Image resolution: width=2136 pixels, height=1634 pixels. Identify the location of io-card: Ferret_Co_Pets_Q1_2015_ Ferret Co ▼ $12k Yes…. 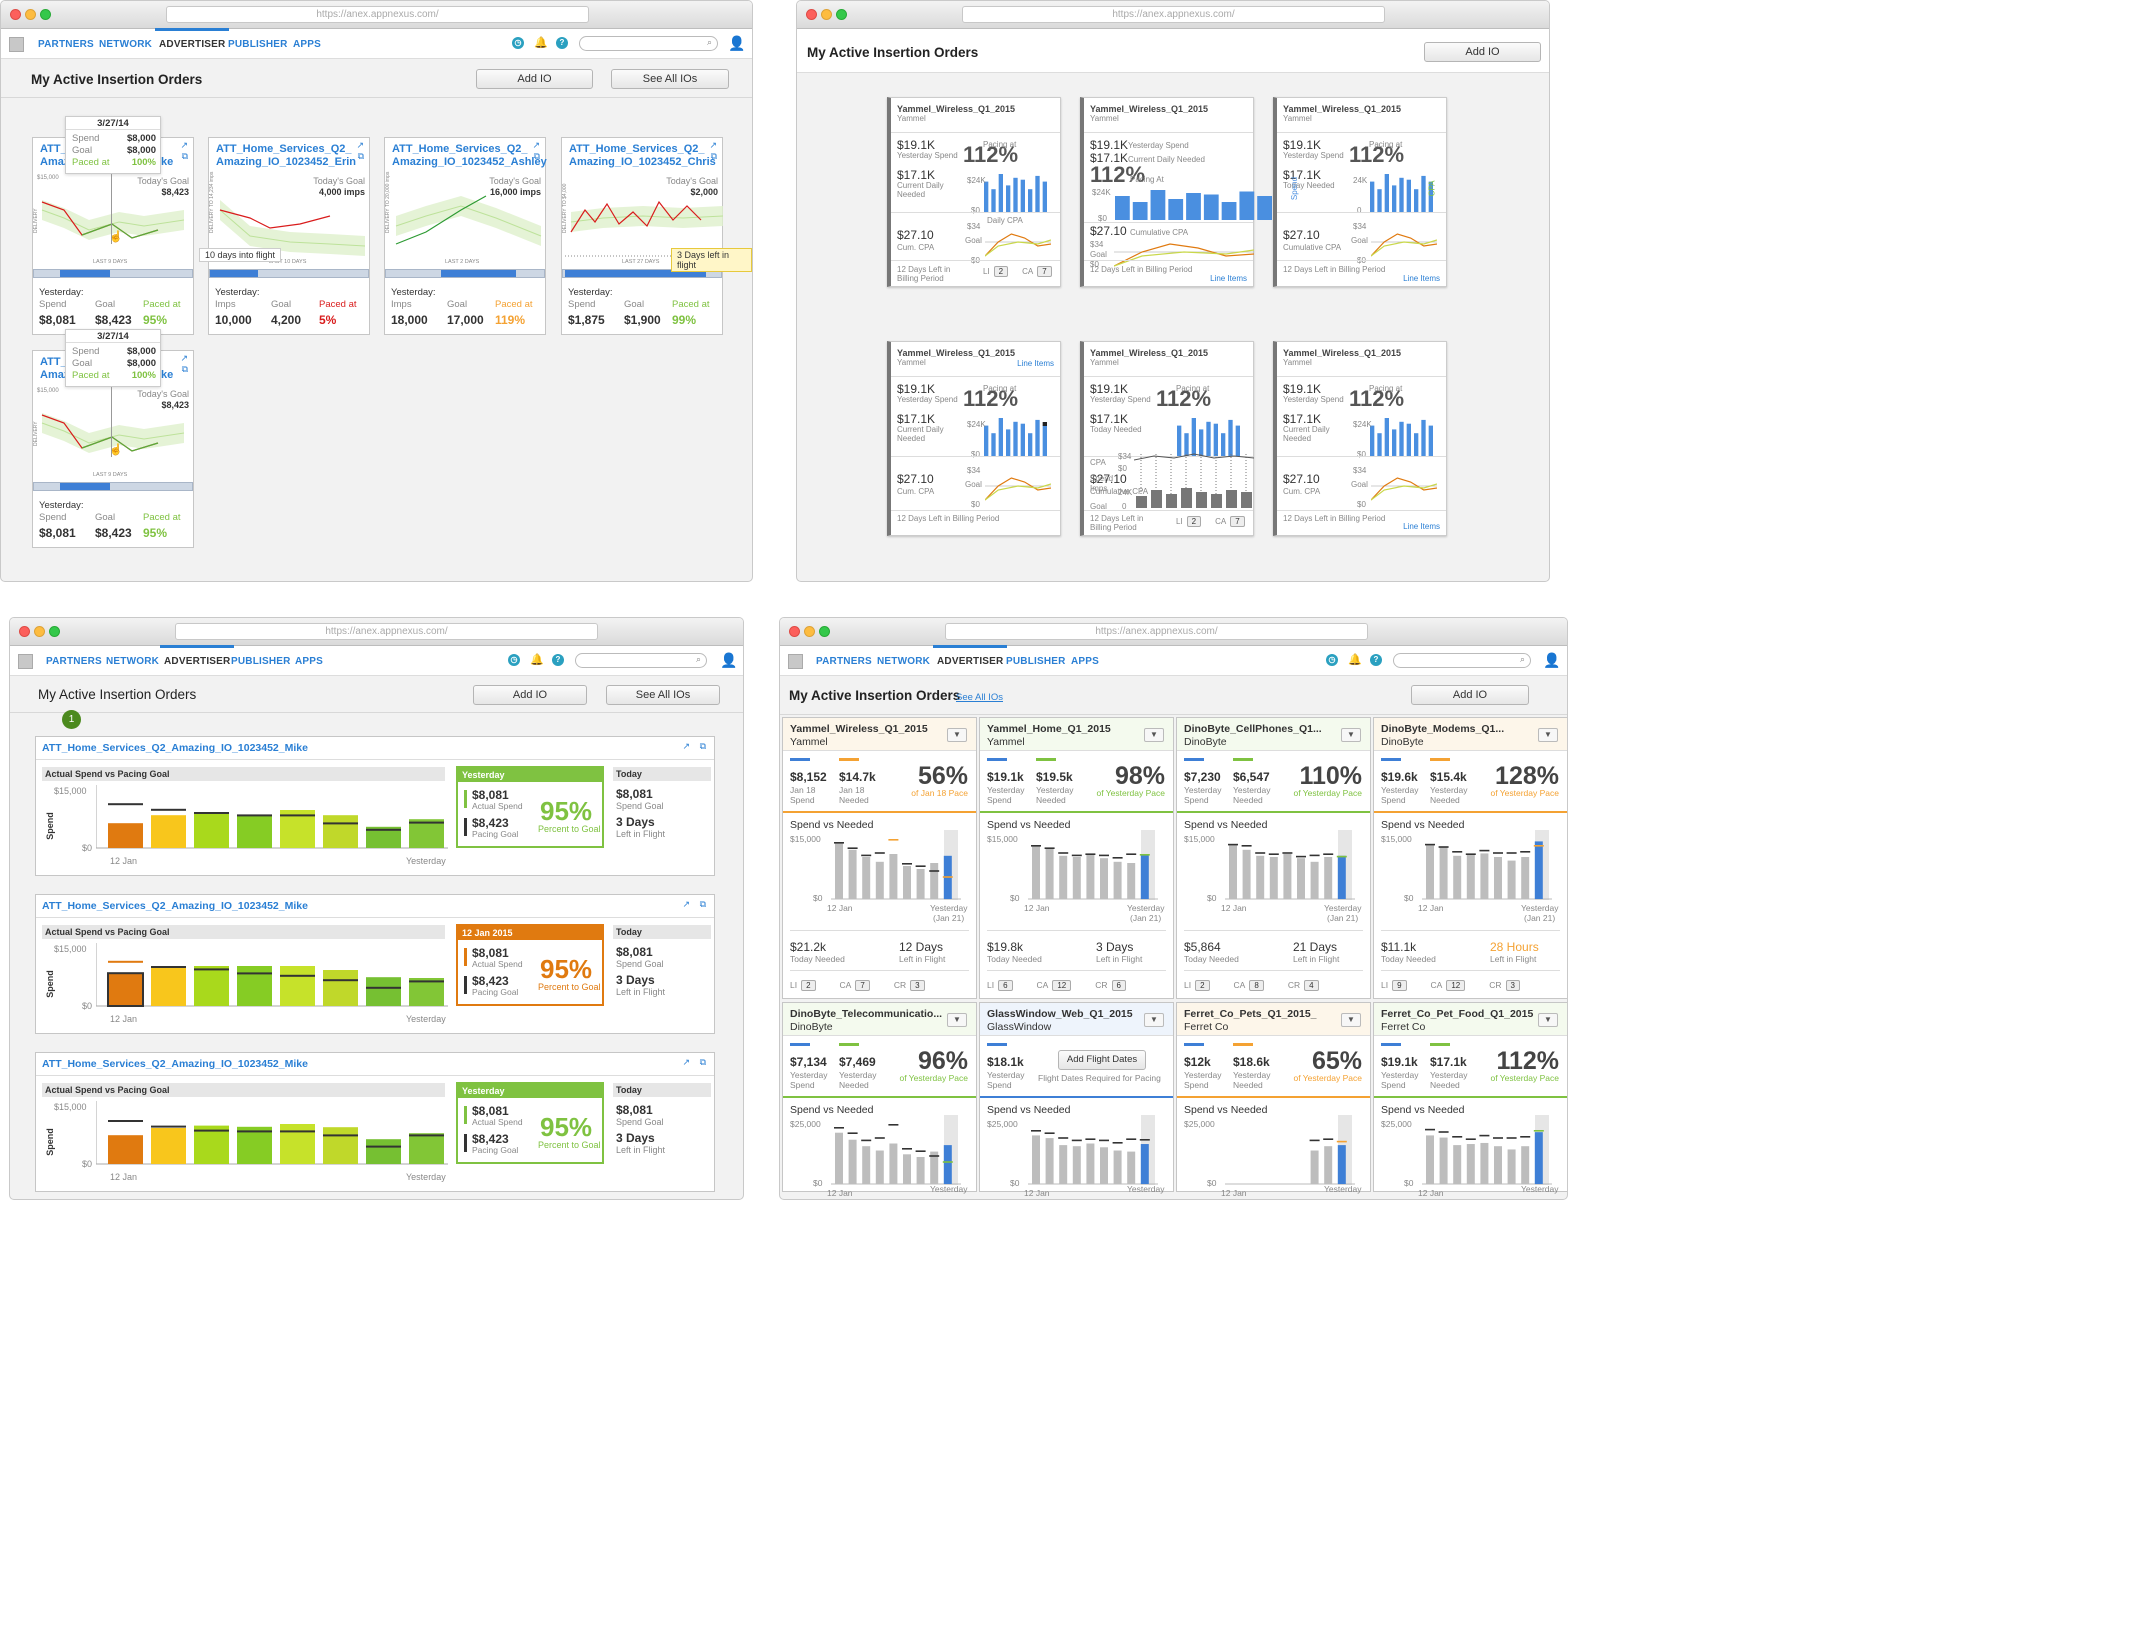
(1273, 1100).